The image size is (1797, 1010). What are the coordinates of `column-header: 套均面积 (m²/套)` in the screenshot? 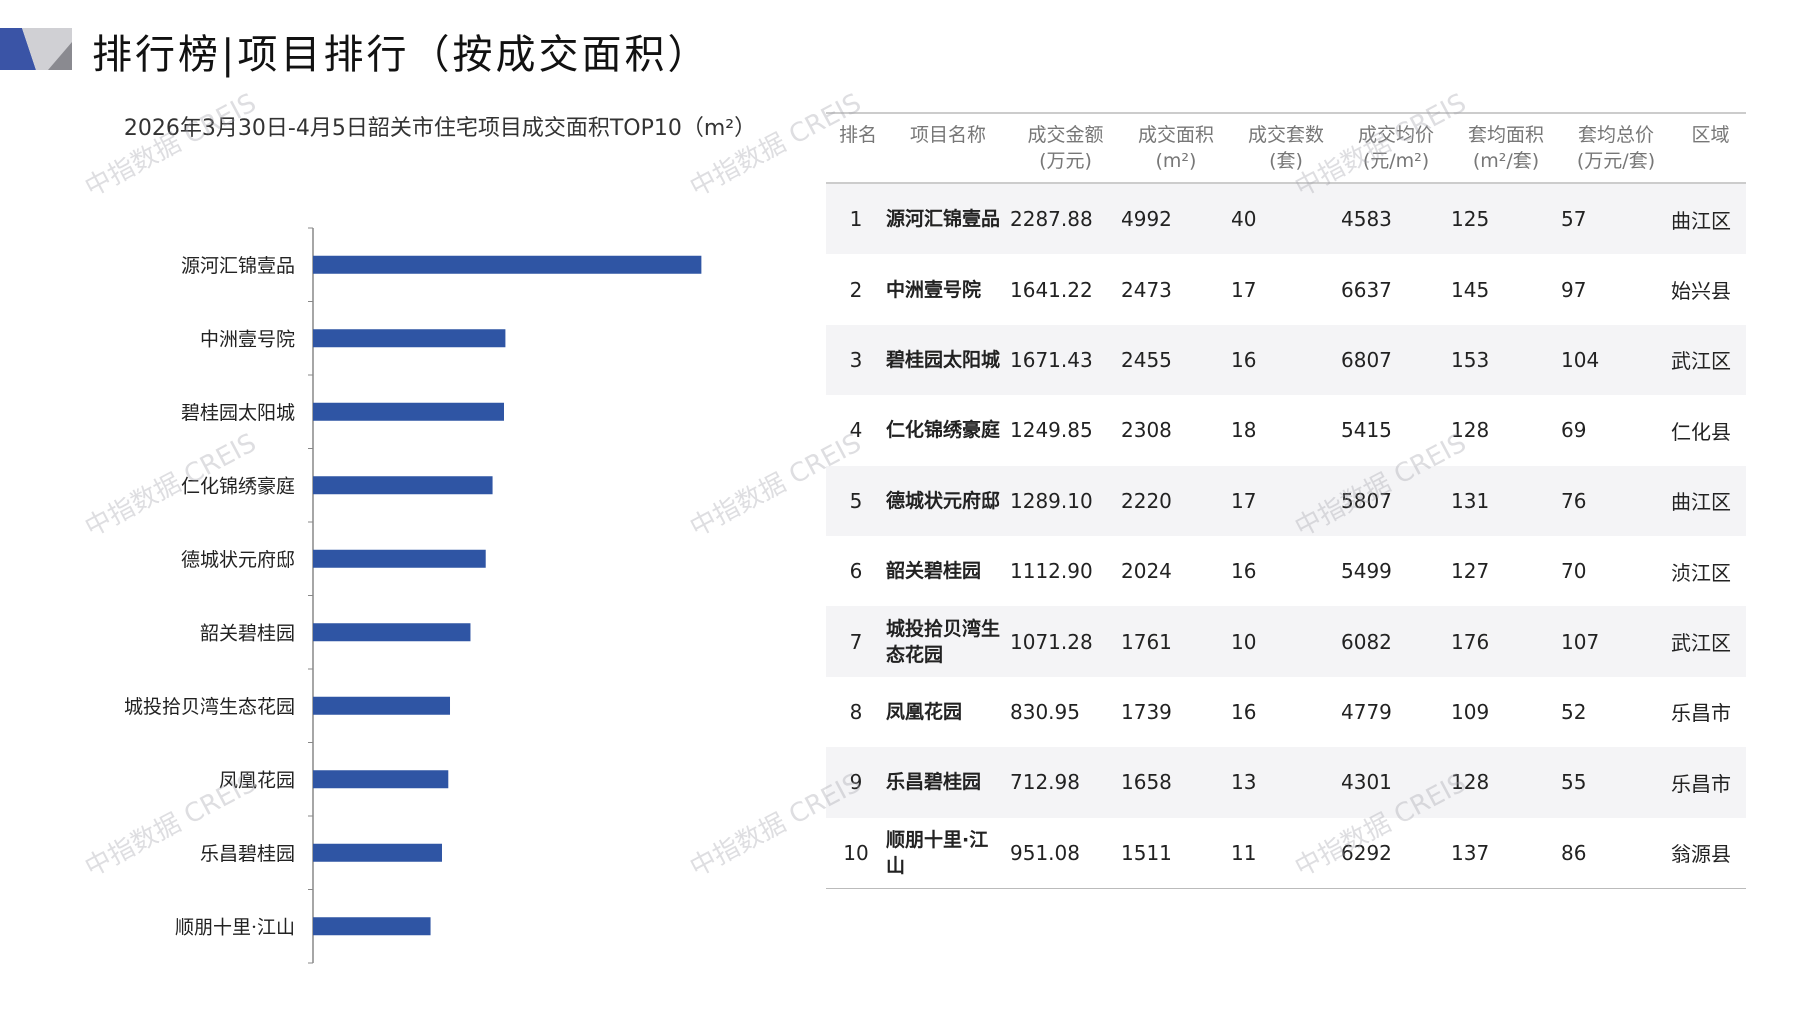 It's located at (1502, 148).